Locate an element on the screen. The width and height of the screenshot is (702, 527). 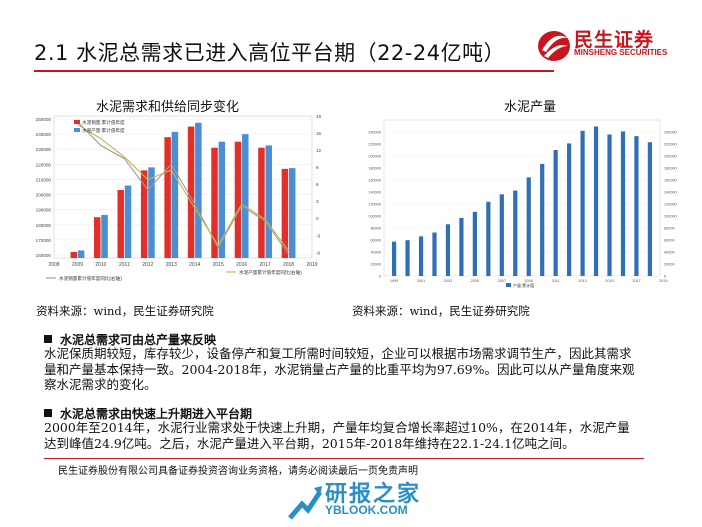
y2-tick-label: 220000 is located at coordinates (670, 145).